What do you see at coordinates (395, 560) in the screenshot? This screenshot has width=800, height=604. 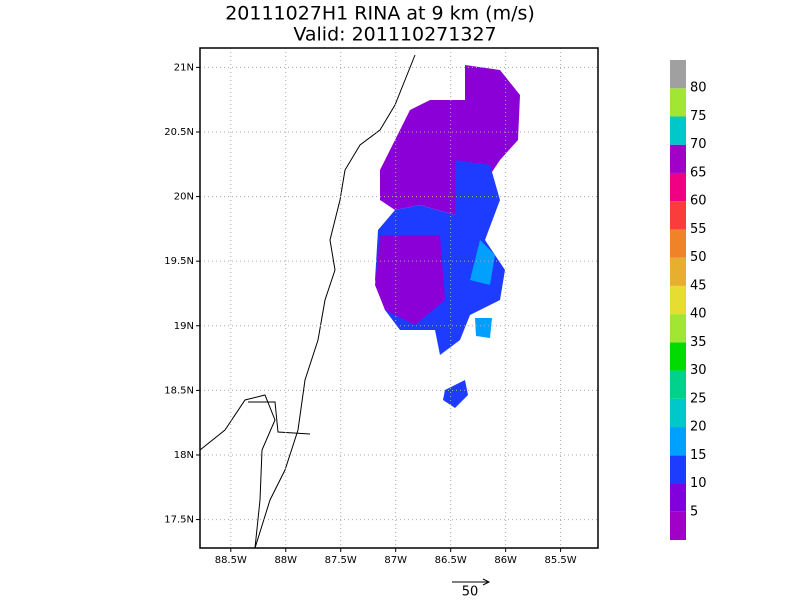 I see `x-tick-label: 87W` at bounding box center [395, 560].